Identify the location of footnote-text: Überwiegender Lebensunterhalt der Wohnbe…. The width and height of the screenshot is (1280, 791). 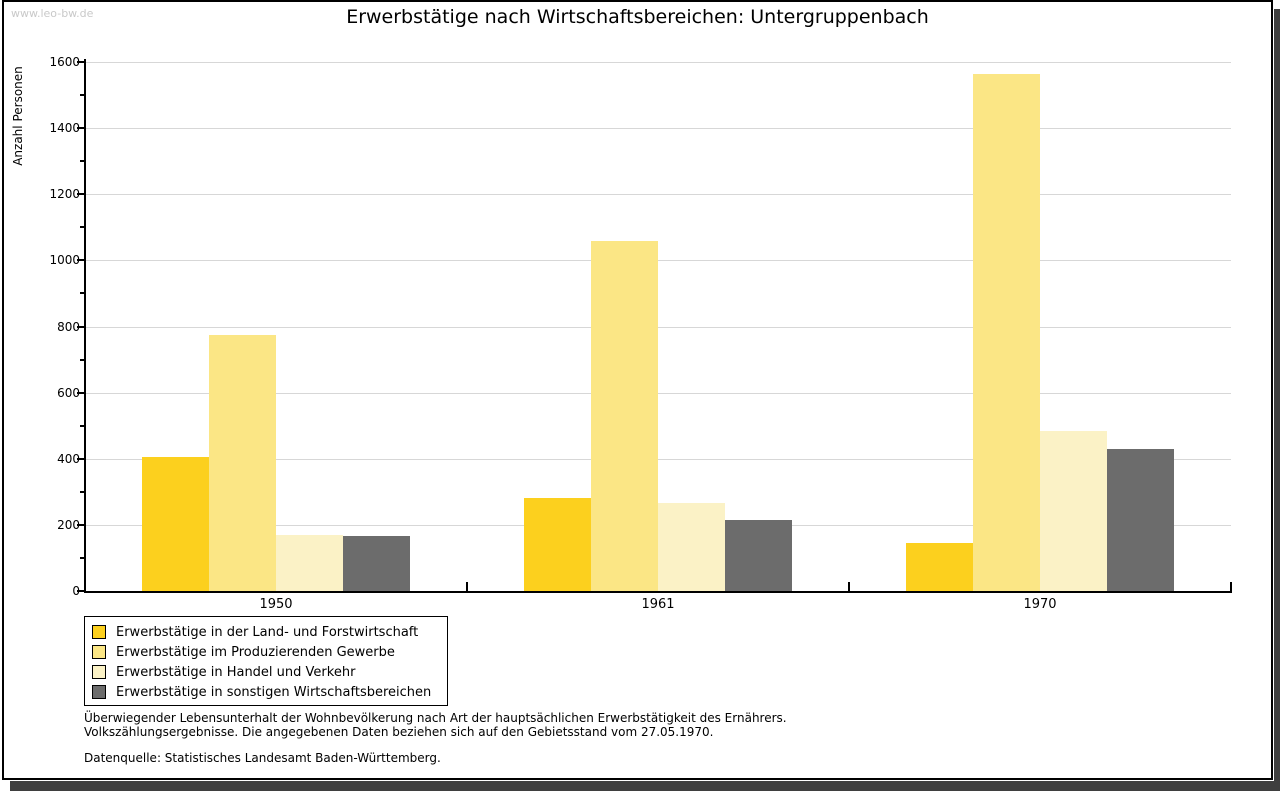
(435, 725).